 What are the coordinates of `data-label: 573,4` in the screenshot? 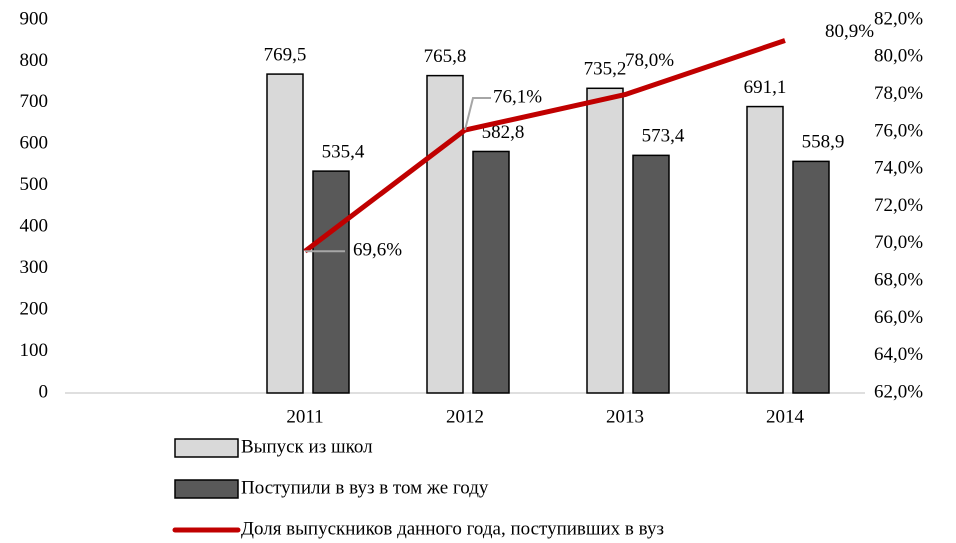 It's located at (663, 136).